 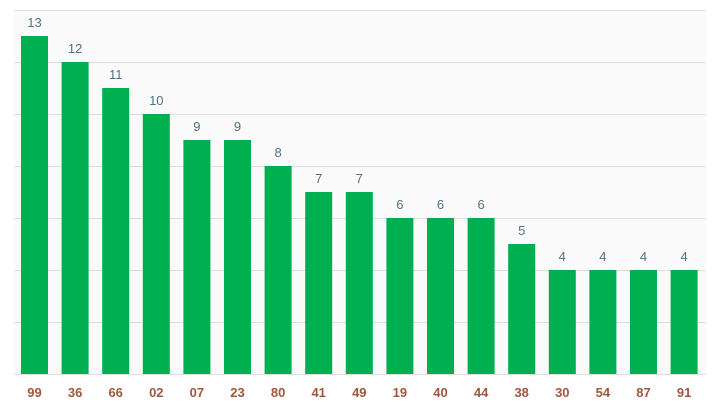 What do you see at coordinates (196, 126) in the screenshot?
I see `data-label-07: 9` at bounding box center [196, 126].